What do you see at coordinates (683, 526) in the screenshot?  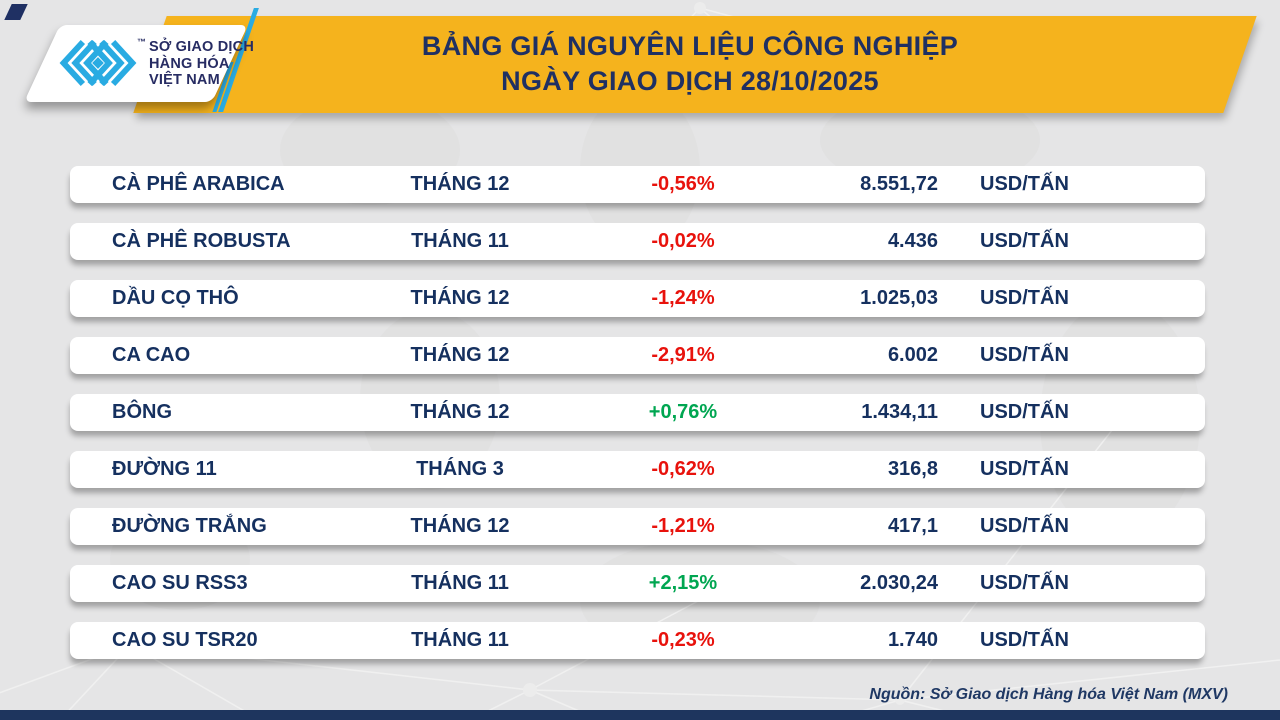 I see `change-percent: -1,21%` at bounding box center [683, 526].